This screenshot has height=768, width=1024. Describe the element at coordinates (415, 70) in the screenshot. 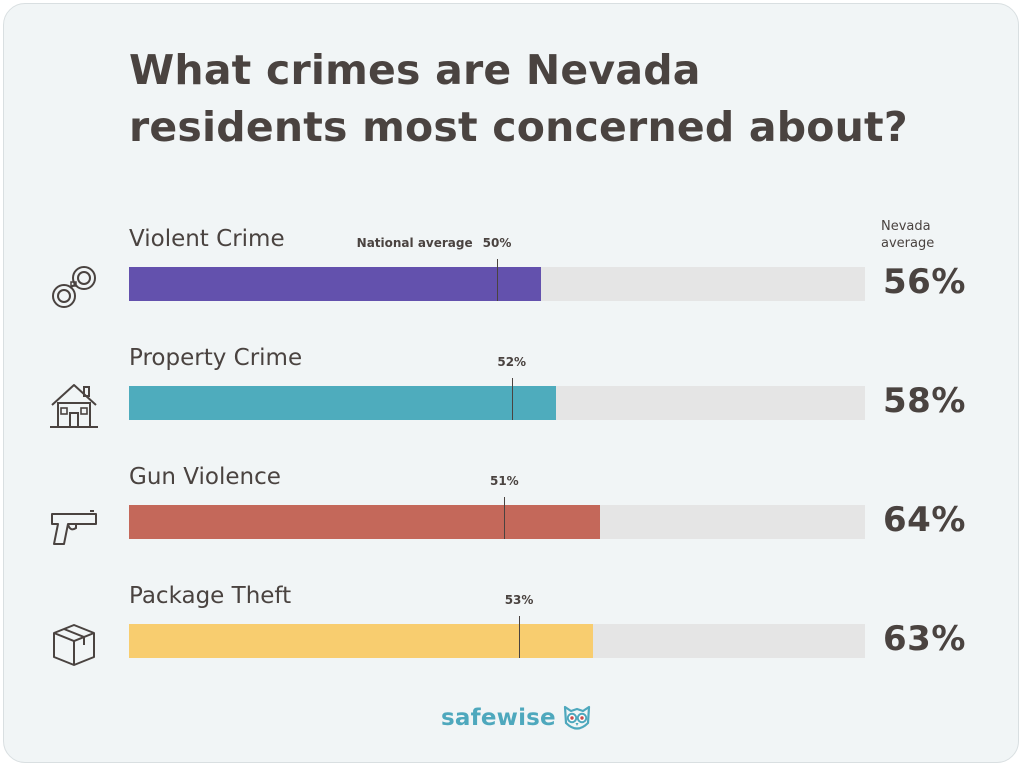

I see `title-line-1: What crimes are Nevada` at that location.